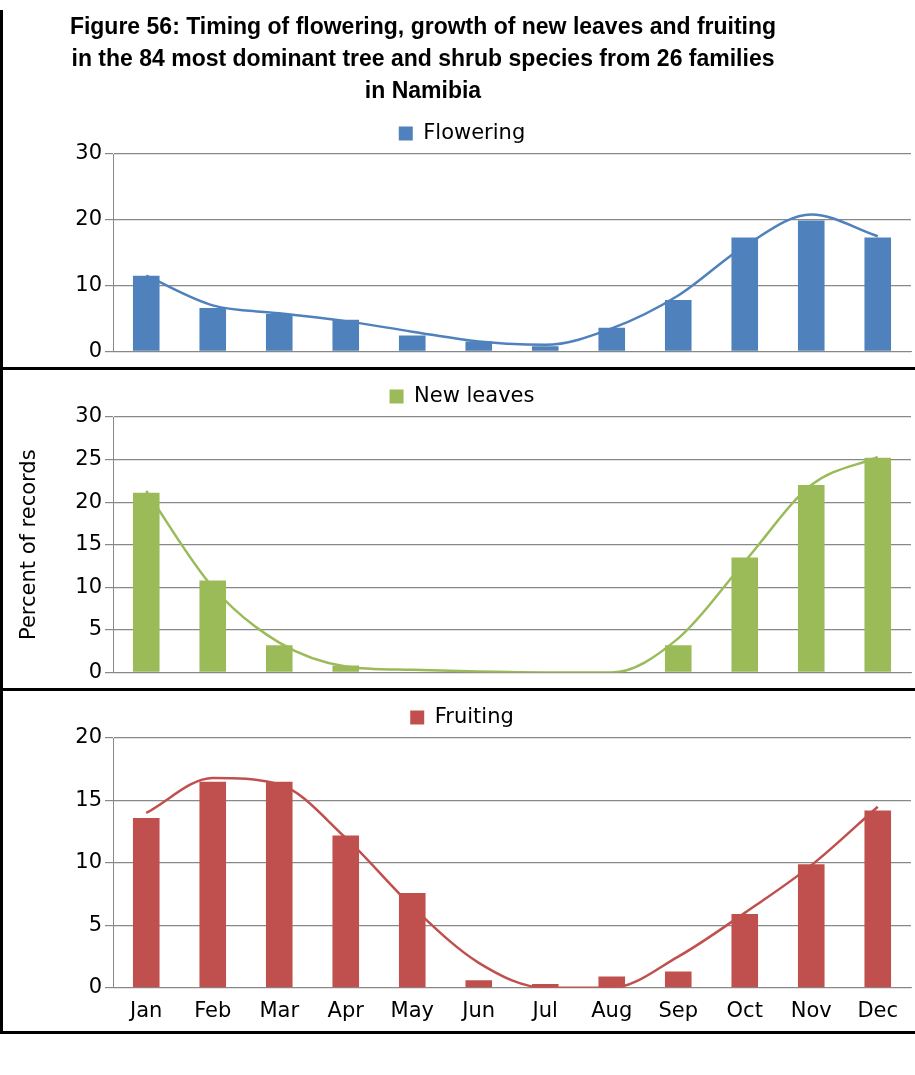 The height and width of the screenshot is (1075, 915). I want to click on chart-title: Figure 56: Timing of flowering, growth of new leaves and fruiting in the 84 most dominant tree and shrub species from 26 families in Namibia, so click(423, 59).